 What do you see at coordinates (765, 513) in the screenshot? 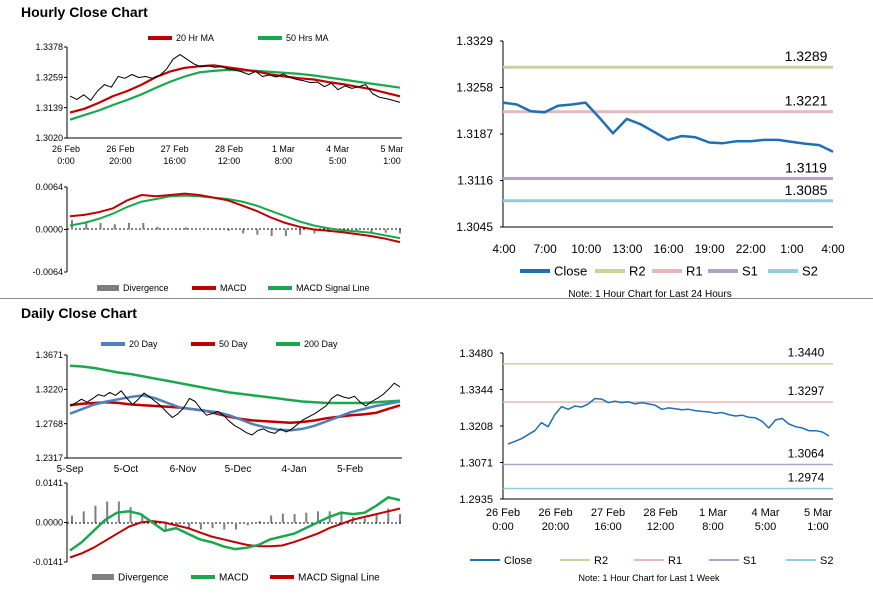
I see `daily-levels-x-tick-label: 4 Mar` at bounding box center [765, 513].